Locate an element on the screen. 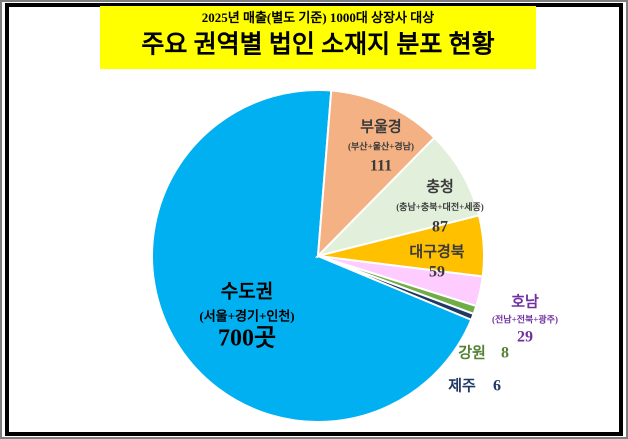 The height and width of the screenshot is (439, 628). slice-label: 수도권 is located at coordinates (247, 291).